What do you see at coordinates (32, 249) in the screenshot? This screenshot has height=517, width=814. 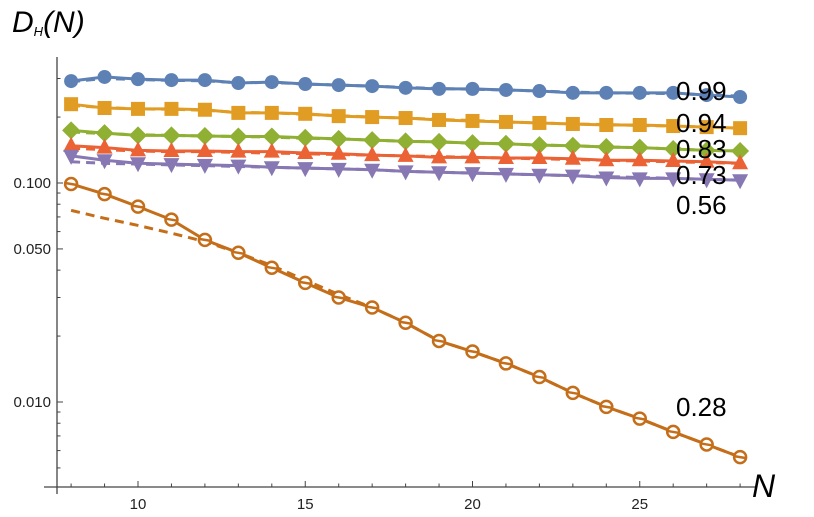 I see `y-tick-label: 0.050` at bounding box center [32, 249].